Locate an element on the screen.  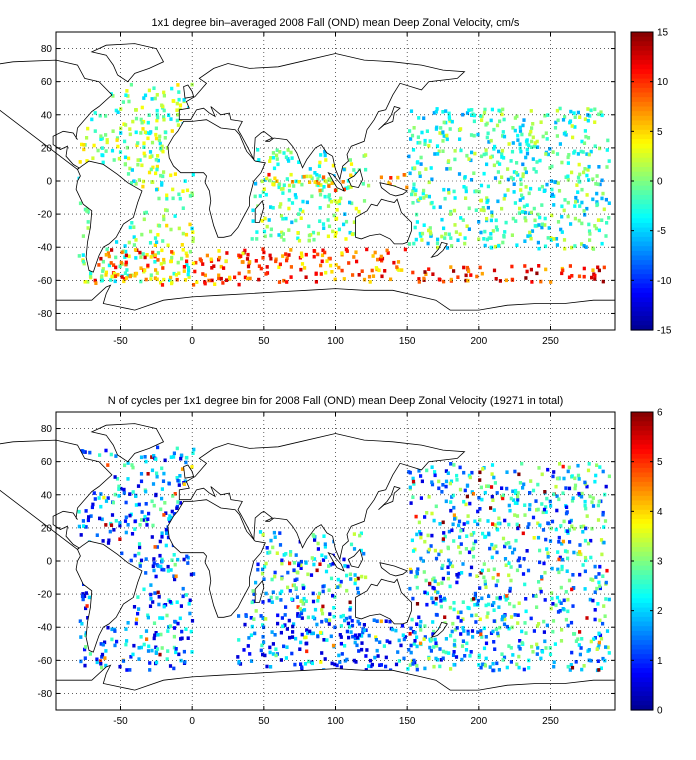
colorbar-tick-label: 3 is located at coordinates (660, 562).